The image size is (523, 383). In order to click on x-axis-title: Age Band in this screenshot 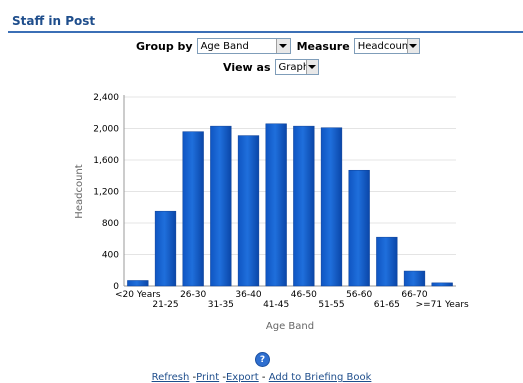, I will do `click(290, 326)`.